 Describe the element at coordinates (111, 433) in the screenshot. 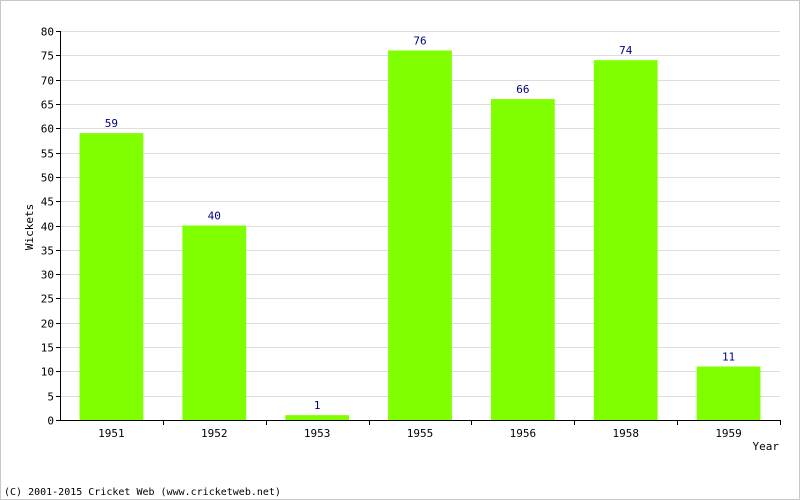

I see `x-tick-label: 1951` at that location.